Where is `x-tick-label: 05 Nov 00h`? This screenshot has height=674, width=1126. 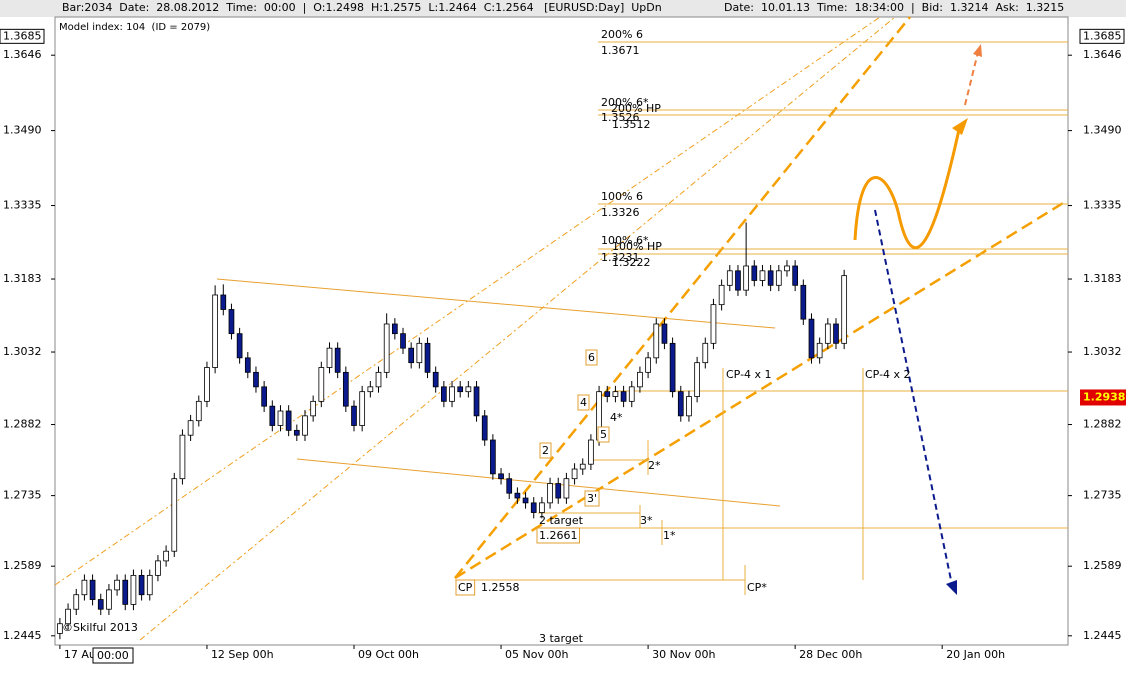 x-tick-label: 05 Nov 00h is located at coordinates (536, 654).